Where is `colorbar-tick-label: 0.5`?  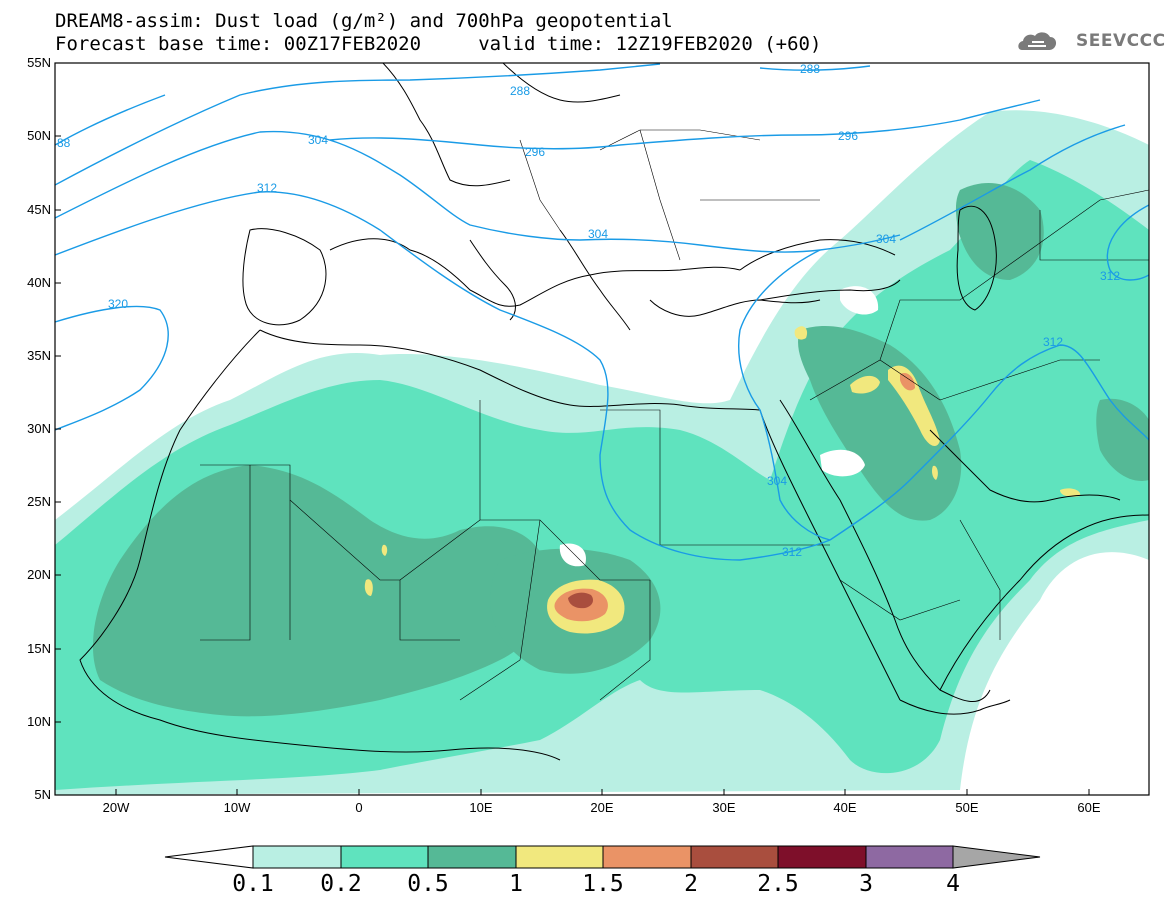 colorbar-tick-label: 0.5 is located at coordinates (428, 884).